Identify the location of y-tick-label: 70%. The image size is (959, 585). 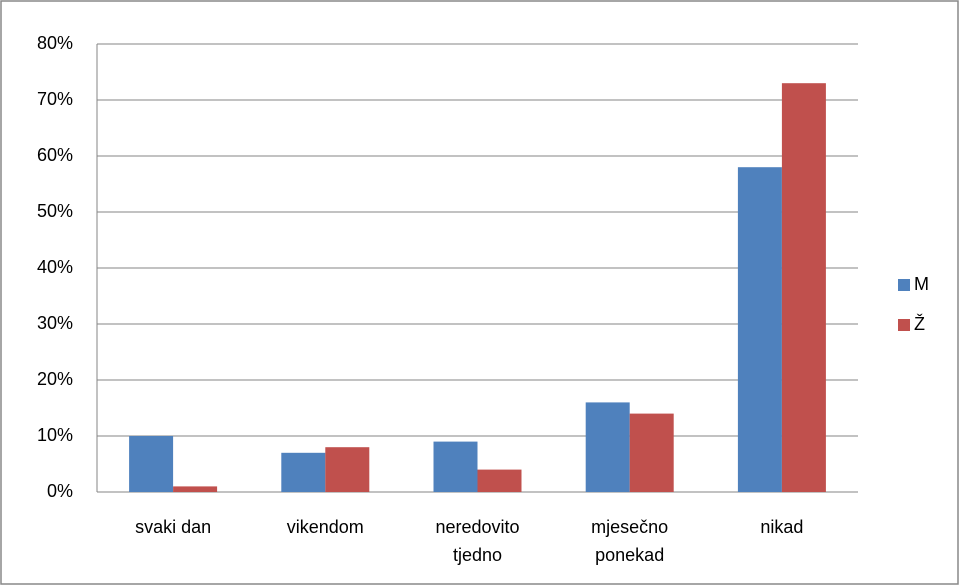
(55, 99).